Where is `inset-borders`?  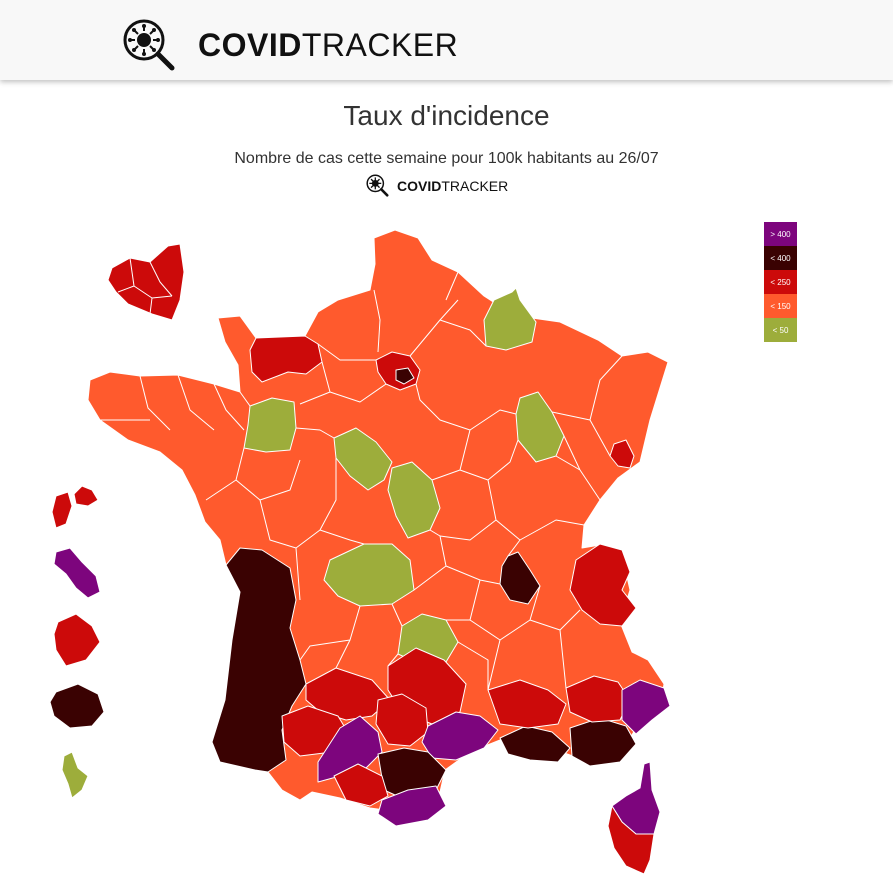
inset-borders is located at coordinates (145, 286).